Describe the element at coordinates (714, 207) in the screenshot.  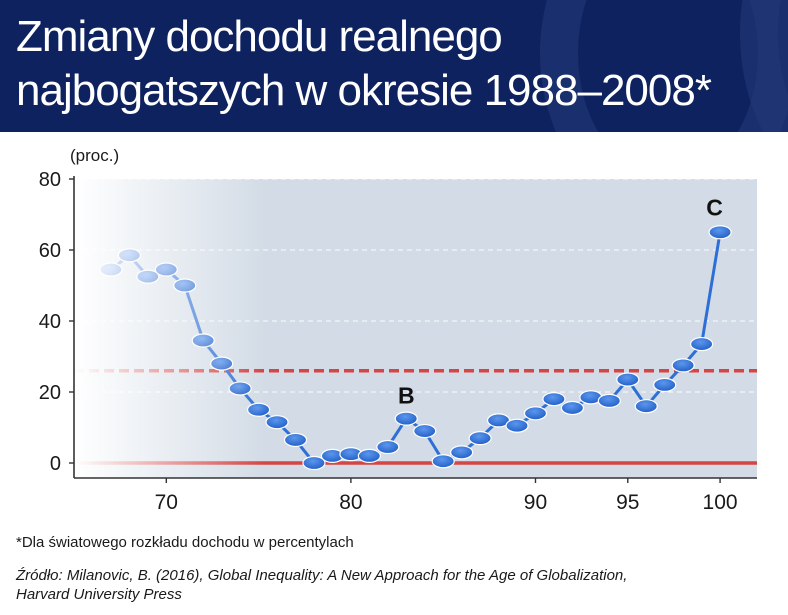
I see `annotation-C: C` at that location.